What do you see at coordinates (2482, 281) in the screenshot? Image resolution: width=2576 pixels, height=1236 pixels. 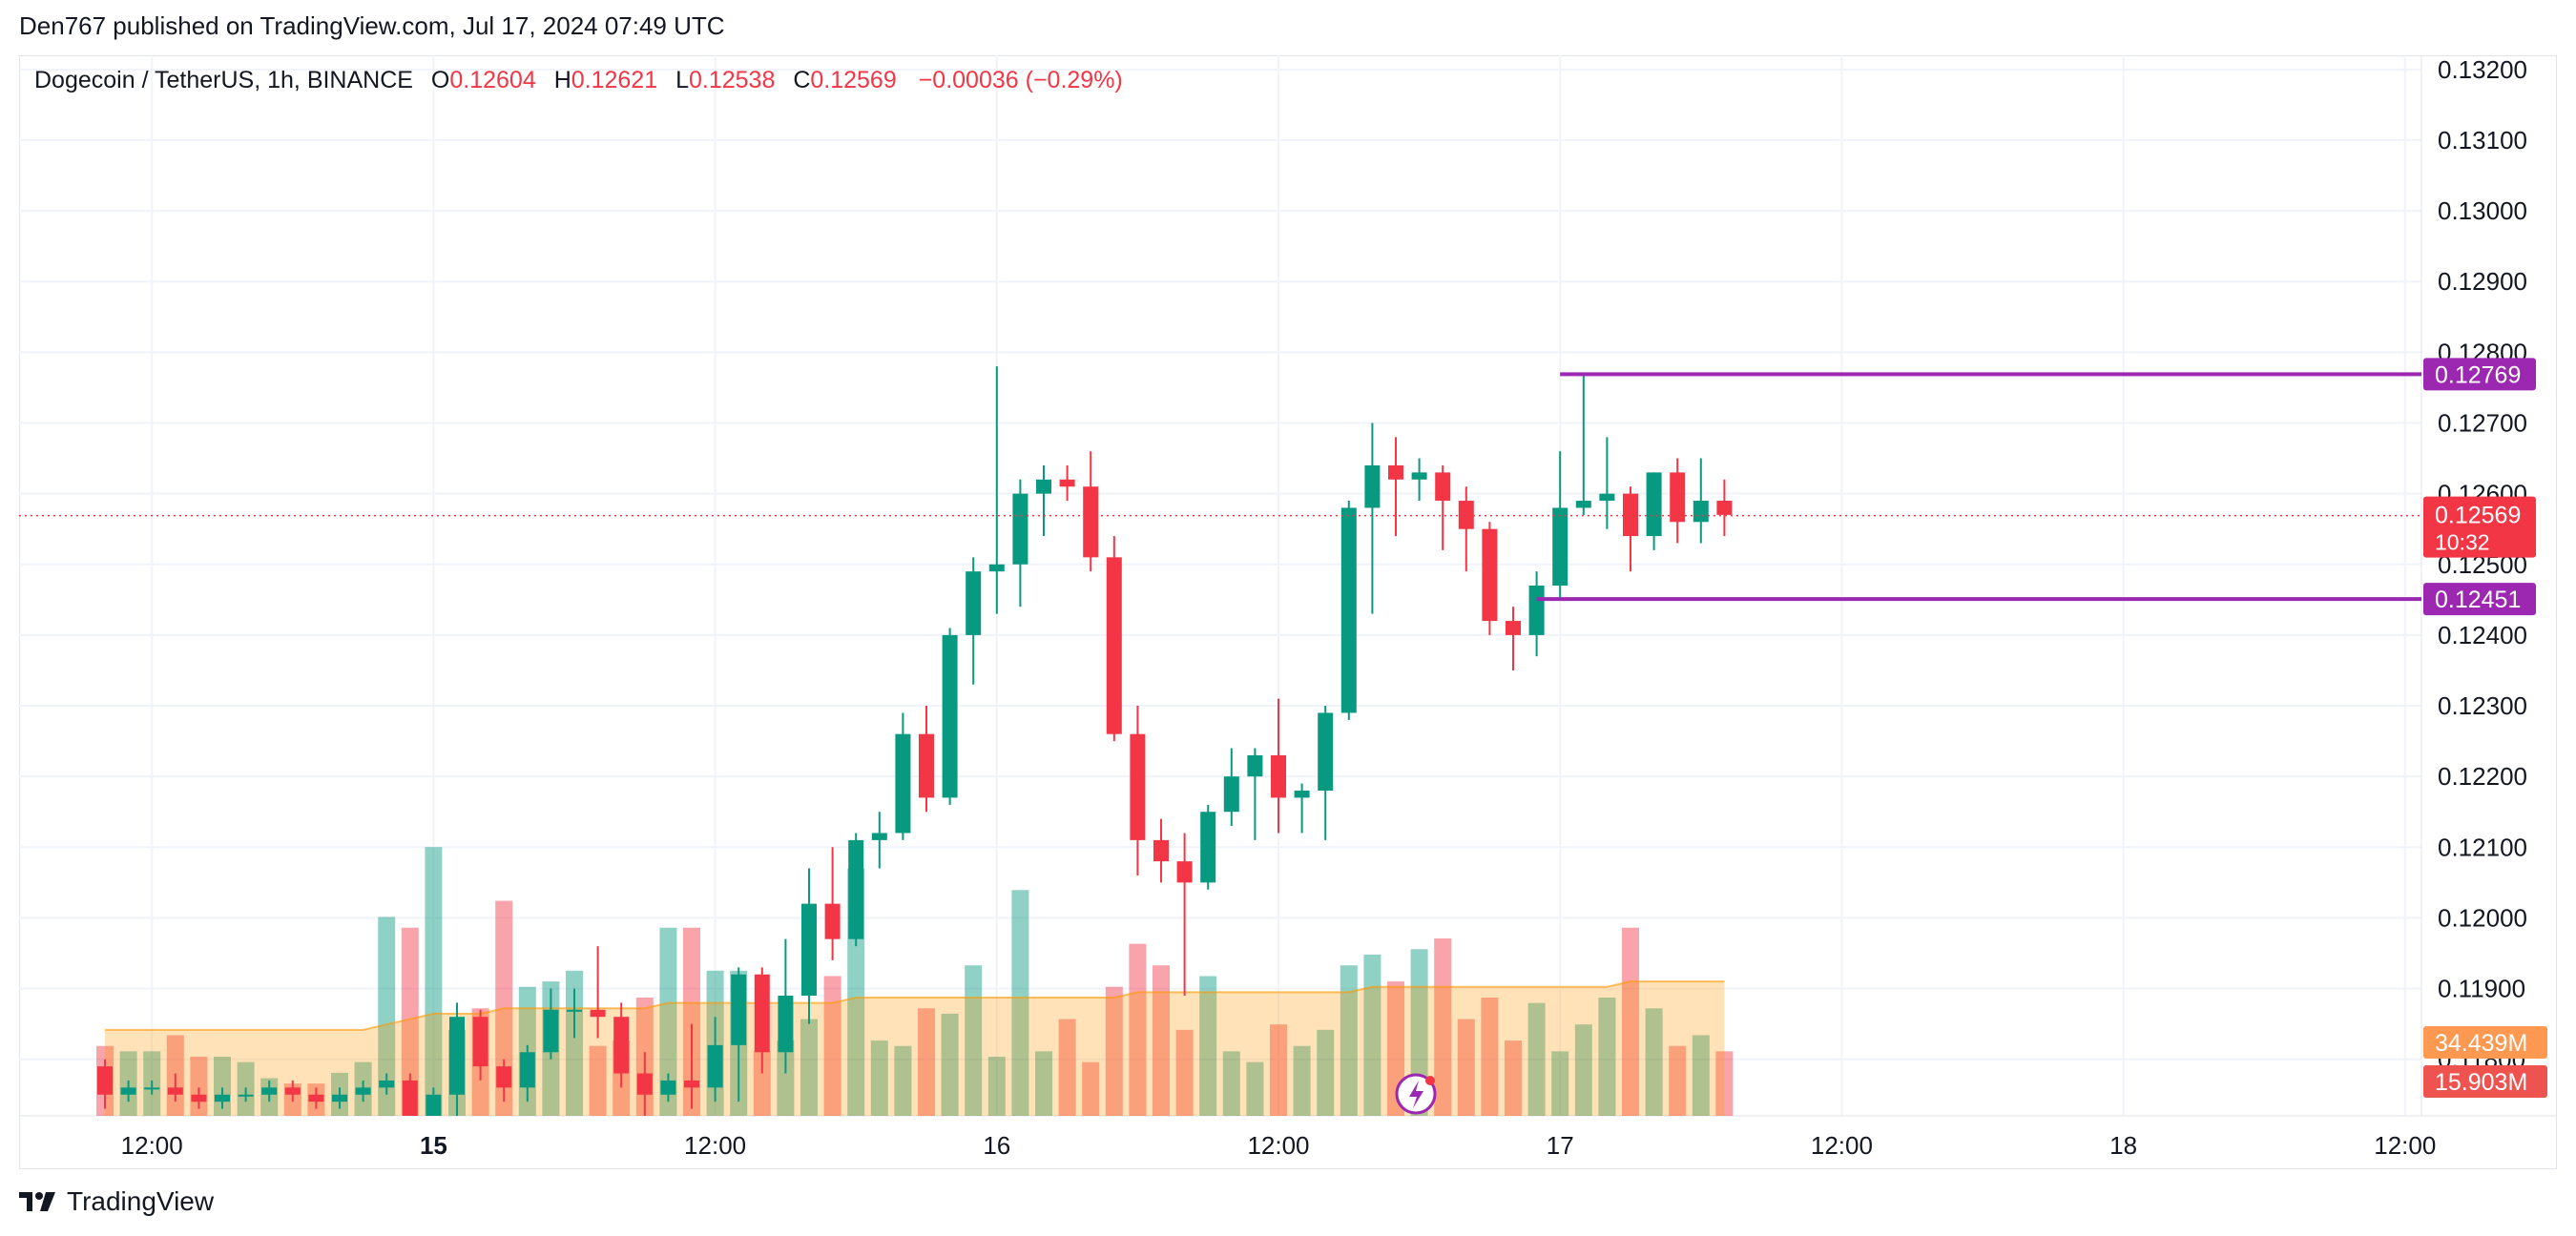 I see `y-axis-tick-label: 0.12900` at bounding box center [2482, 281].